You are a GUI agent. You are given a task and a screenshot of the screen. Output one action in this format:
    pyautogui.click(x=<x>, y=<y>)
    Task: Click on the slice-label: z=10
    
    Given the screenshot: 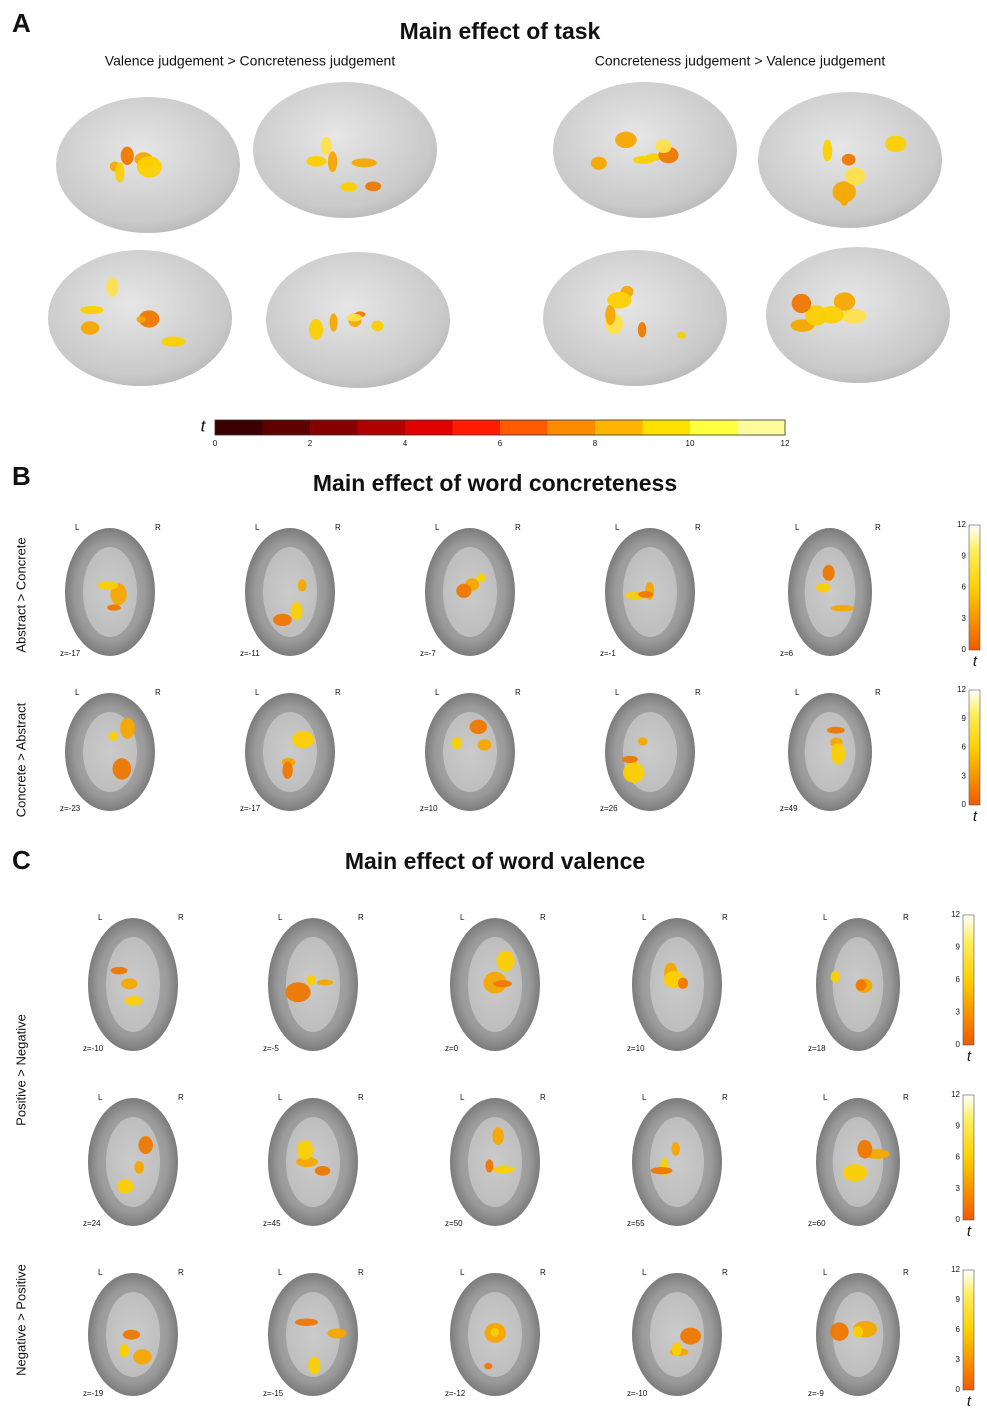 What is the action you would take?
    pyautogui.click(x=636, y=1048)
    